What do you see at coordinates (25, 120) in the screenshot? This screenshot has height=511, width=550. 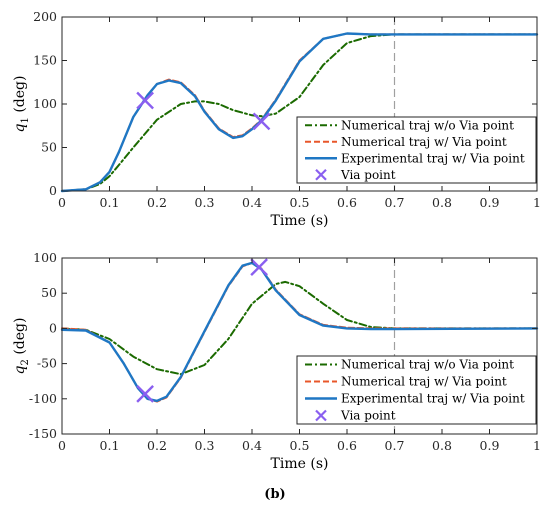 I see `y-axis-subscript: 1` at bounding box center [25, 120].